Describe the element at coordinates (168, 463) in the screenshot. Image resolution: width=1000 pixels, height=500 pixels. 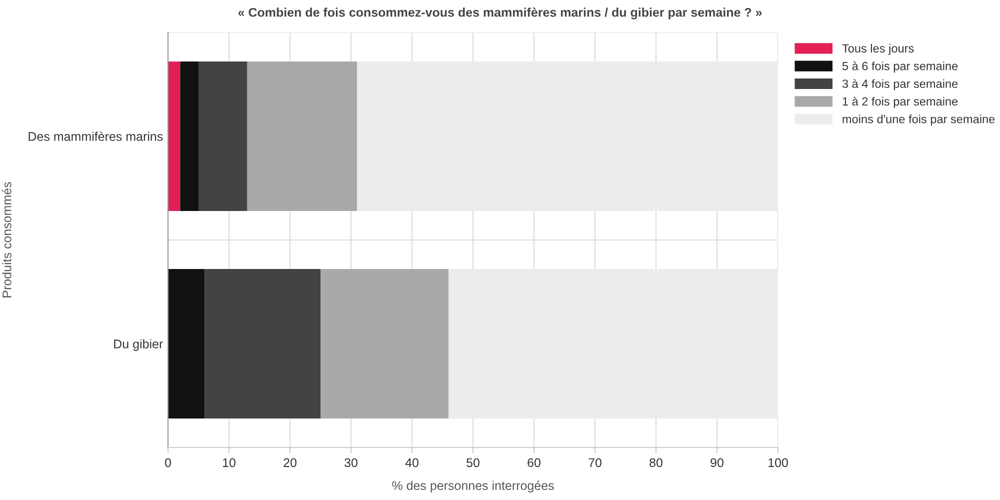
I see `x-tick-label: 0` at that location.